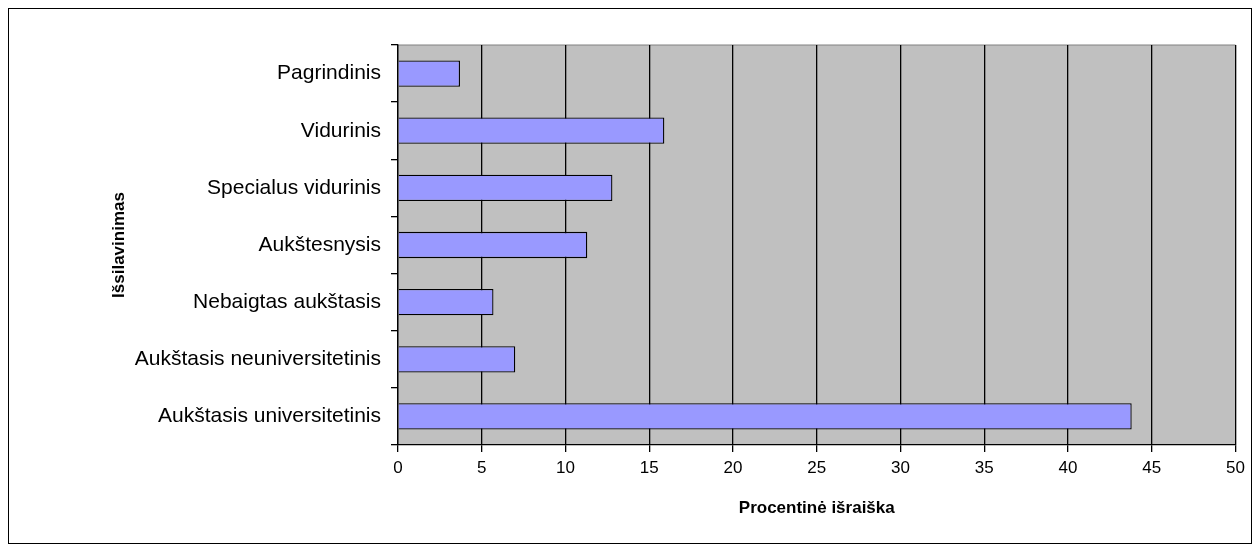 This screenshot has width=1260, height=552. What do you see at coordinates (482, 467) in the screenshot?
I see `x-tick-label: 5` at bounding box center [482, 467].